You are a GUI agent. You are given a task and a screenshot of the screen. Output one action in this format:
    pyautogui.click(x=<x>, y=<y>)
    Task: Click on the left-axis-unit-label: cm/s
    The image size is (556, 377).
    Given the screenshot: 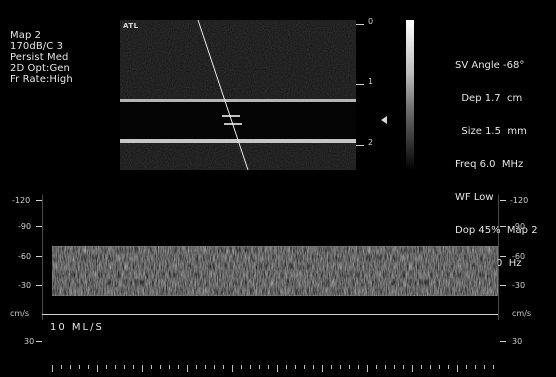 What is the action you would take?
    pyautogui.click(x=20, y=313)
    